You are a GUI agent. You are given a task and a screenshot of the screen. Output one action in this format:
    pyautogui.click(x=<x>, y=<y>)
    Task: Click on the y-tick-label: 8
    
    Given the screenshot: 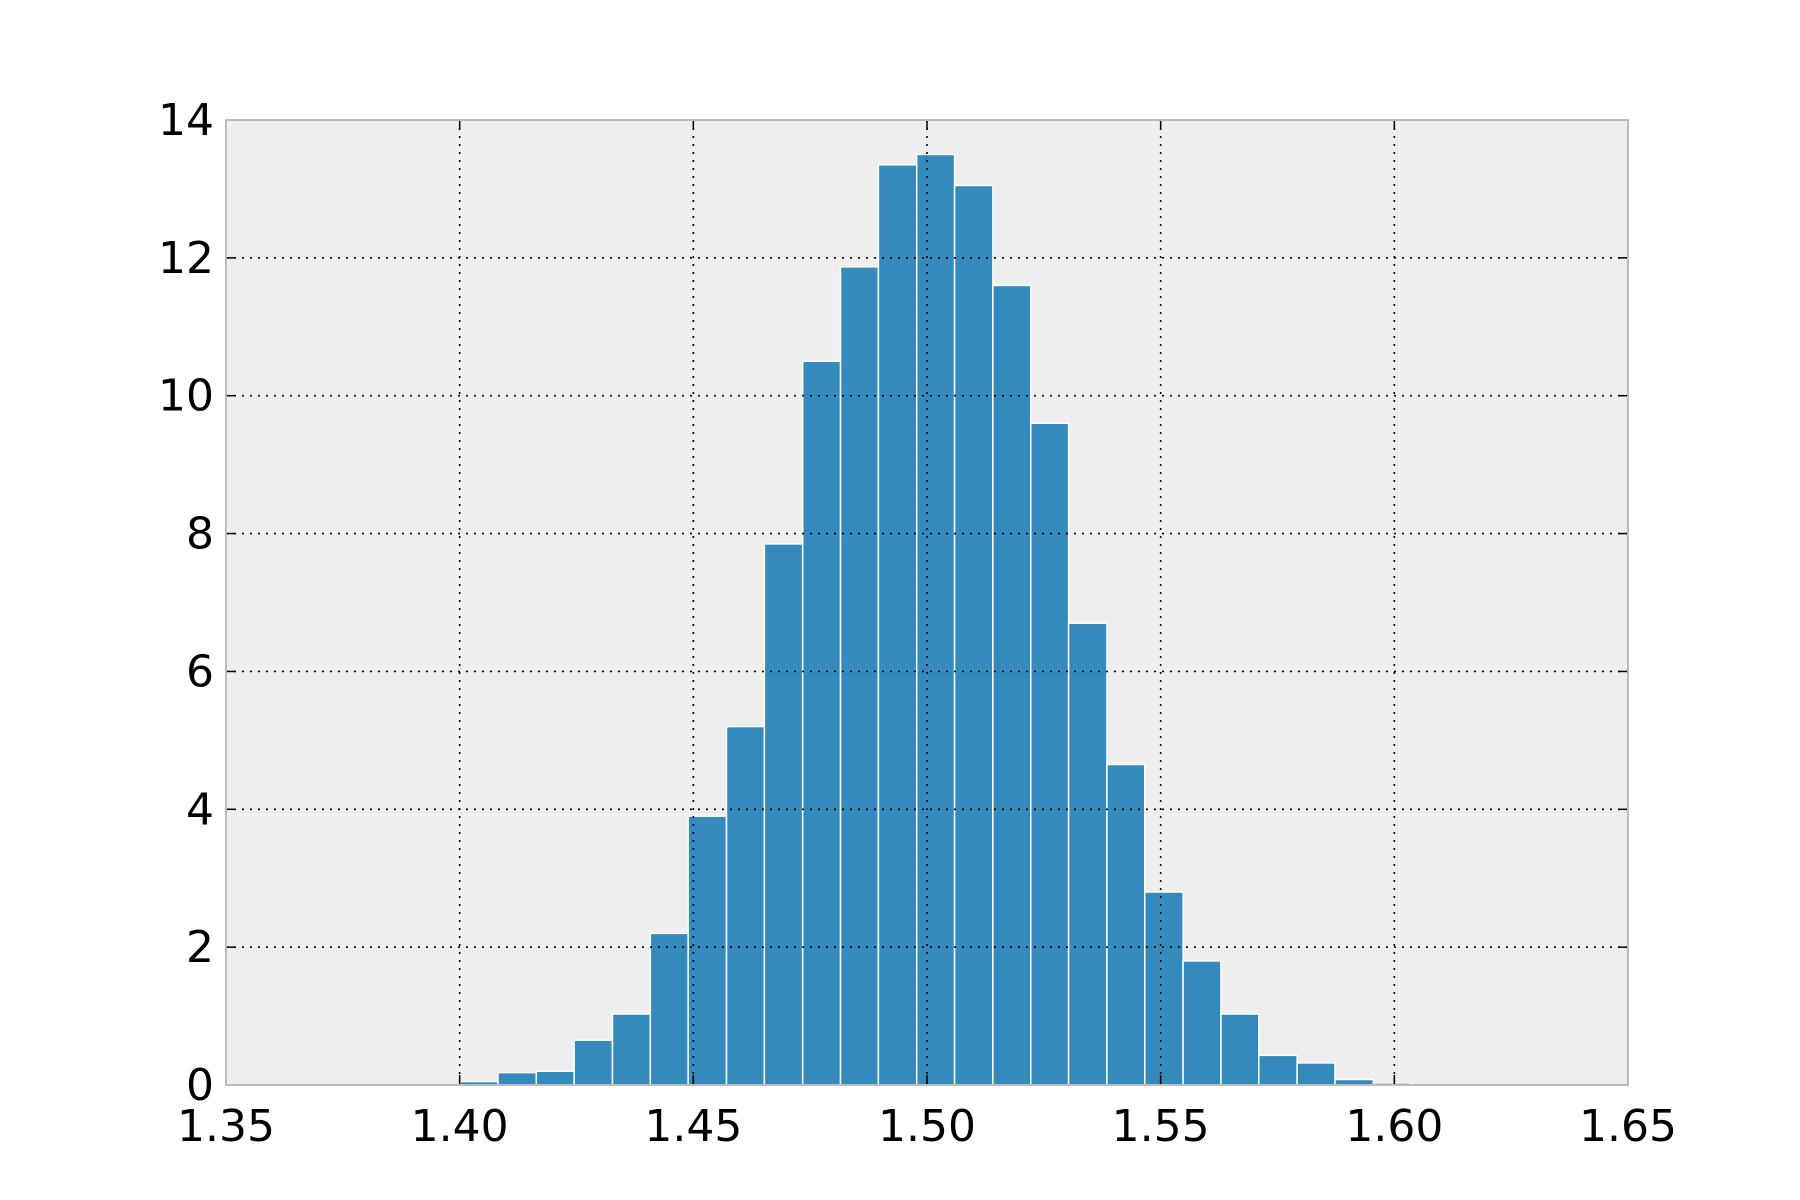 What is the action you would take?
    pyautogui.click(x=200, y=534)
    